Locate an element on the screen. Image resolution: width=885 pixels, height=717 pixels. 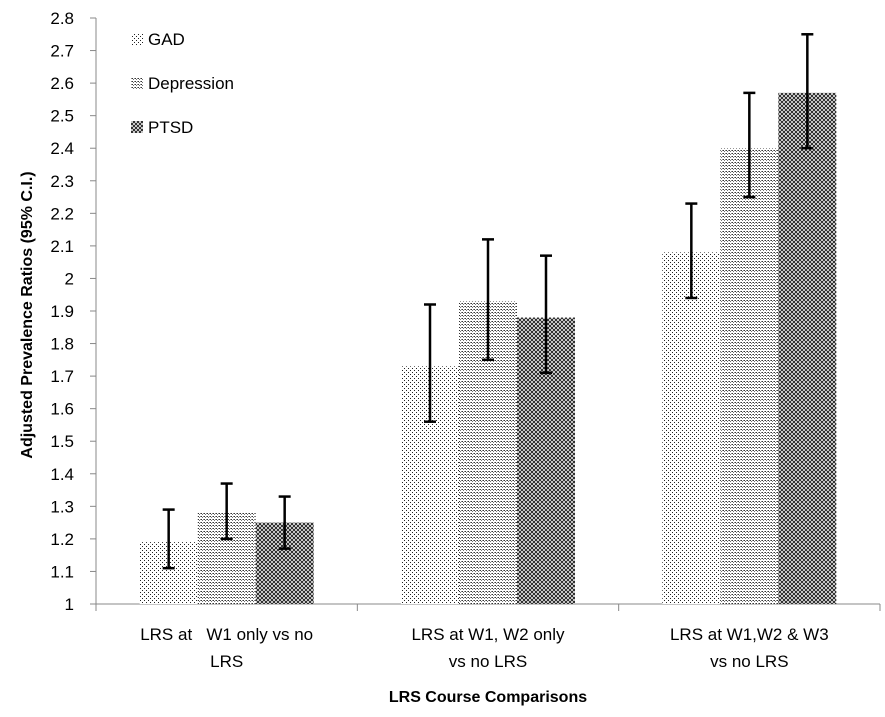
y-tick-label: 1.5 is located at coordinates (62, 441).